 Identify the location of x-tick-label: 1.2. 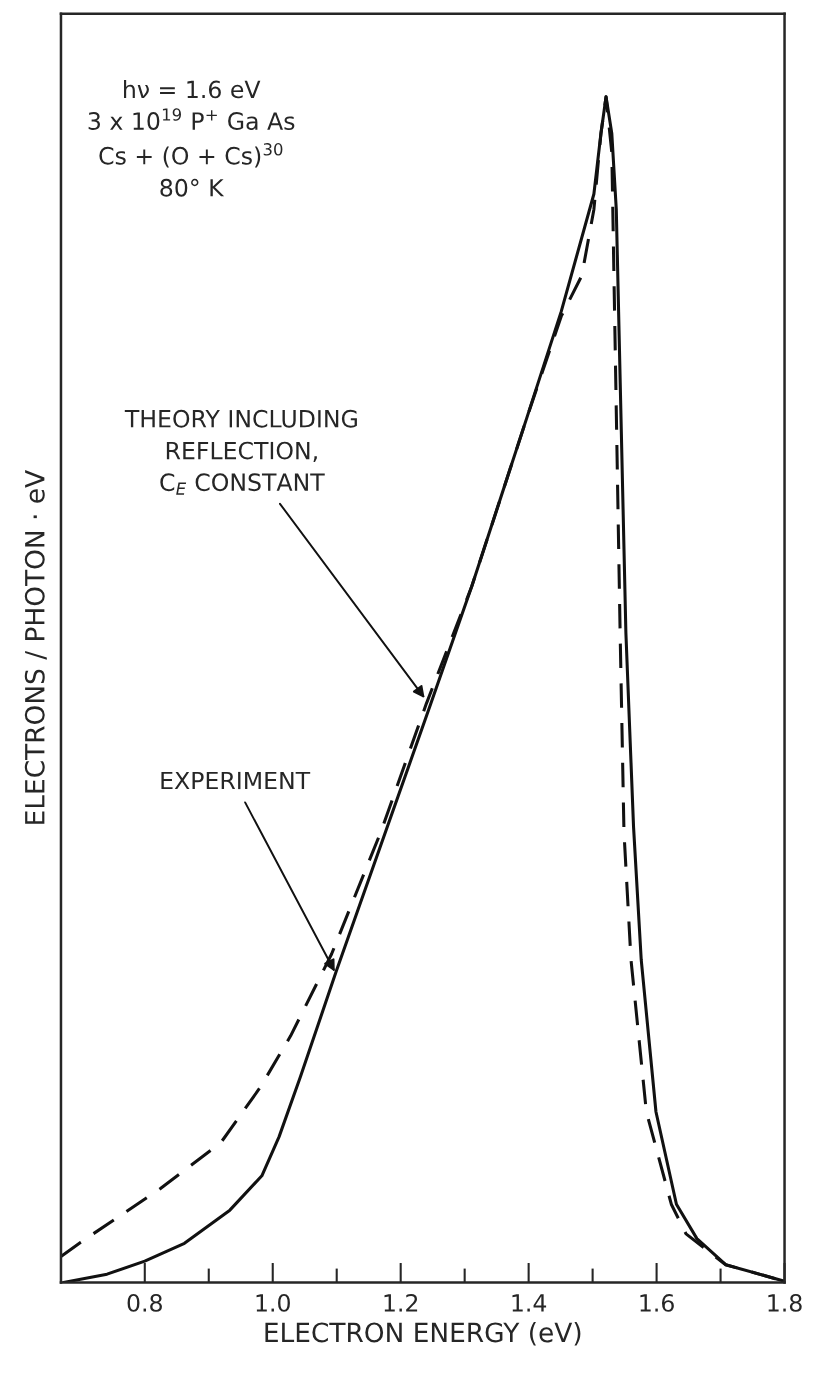
(401, 1303).